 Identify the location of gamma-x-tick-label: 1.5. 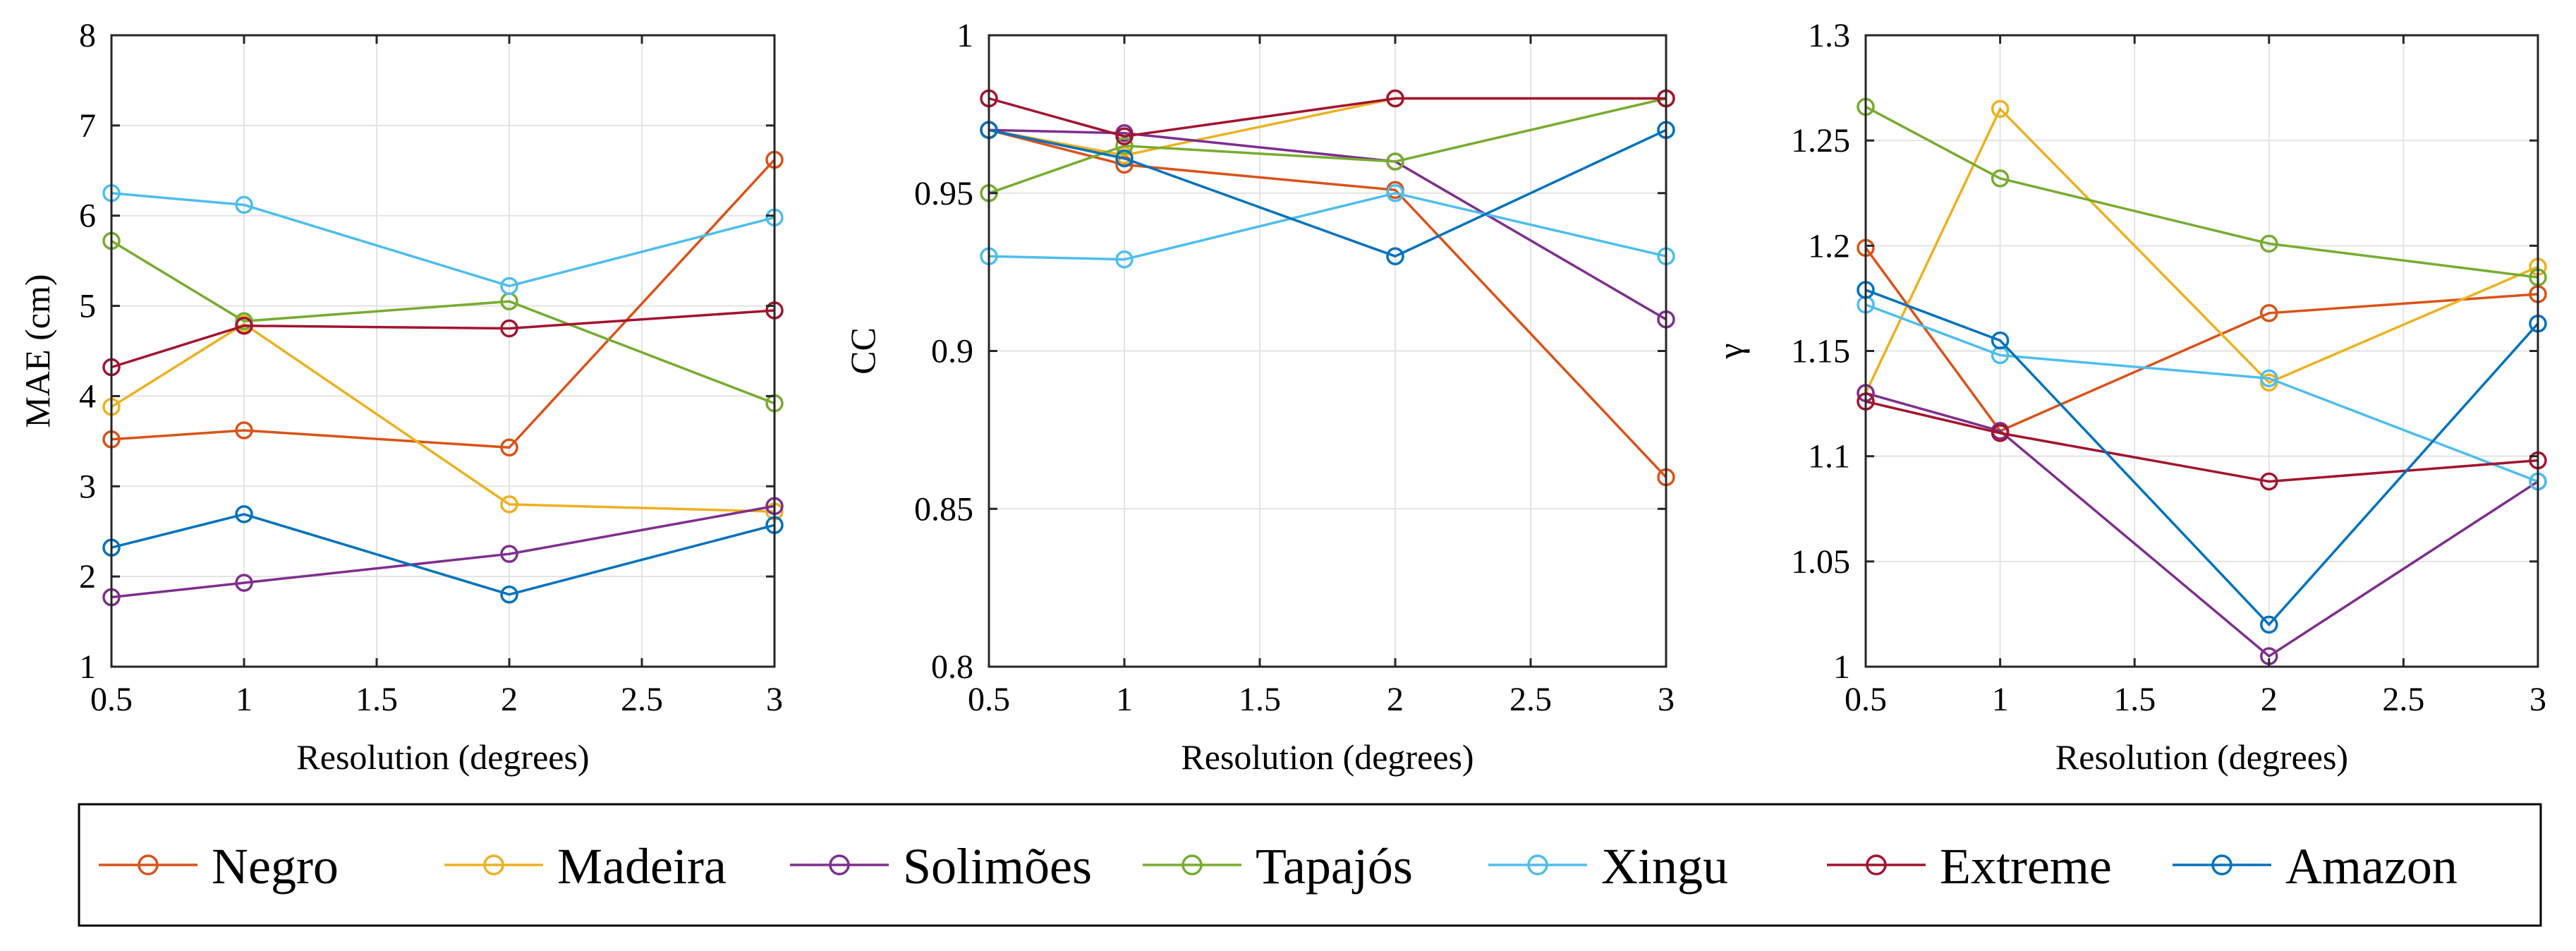
(2134, 700).